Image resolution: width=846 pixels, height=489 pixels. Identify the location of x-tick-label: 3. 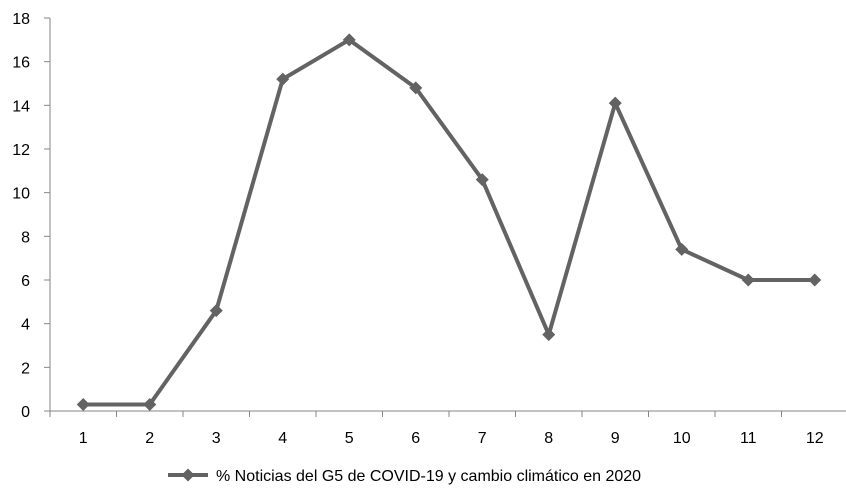
(216, 438).